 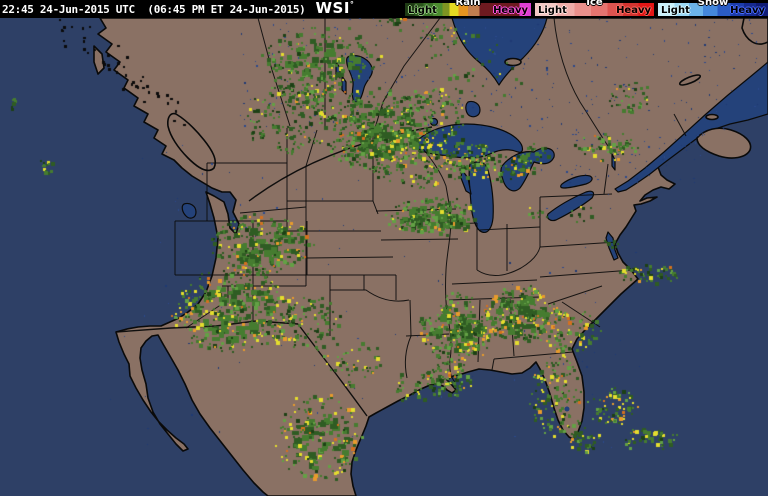 I want to click on legend-rain-light-label: Light, so click(x=422, y=10).